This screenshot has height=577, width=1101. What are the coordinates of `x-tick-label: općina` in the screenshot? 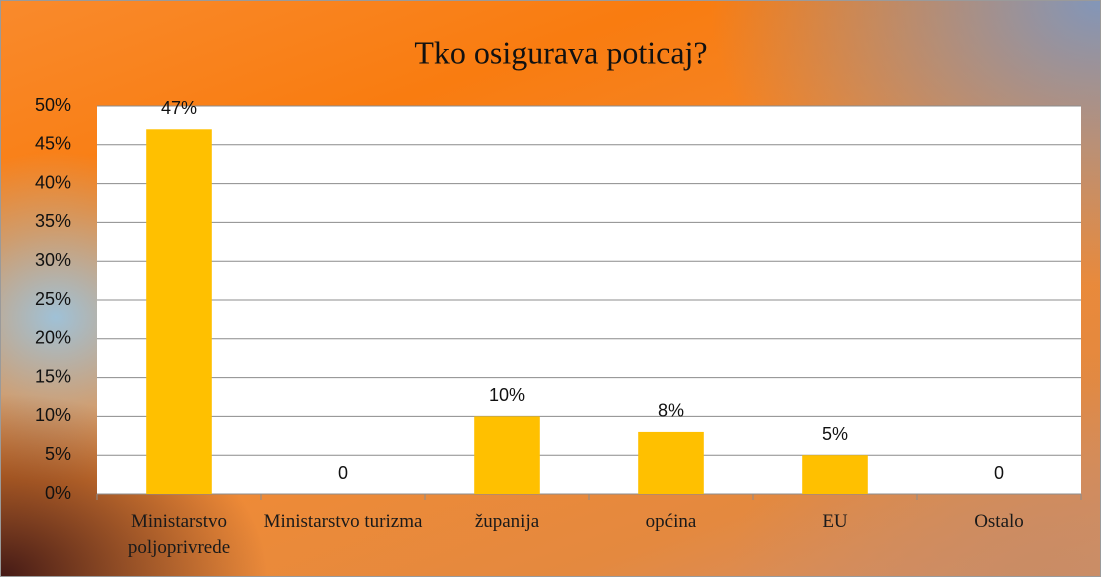 It's located at (671, 521).